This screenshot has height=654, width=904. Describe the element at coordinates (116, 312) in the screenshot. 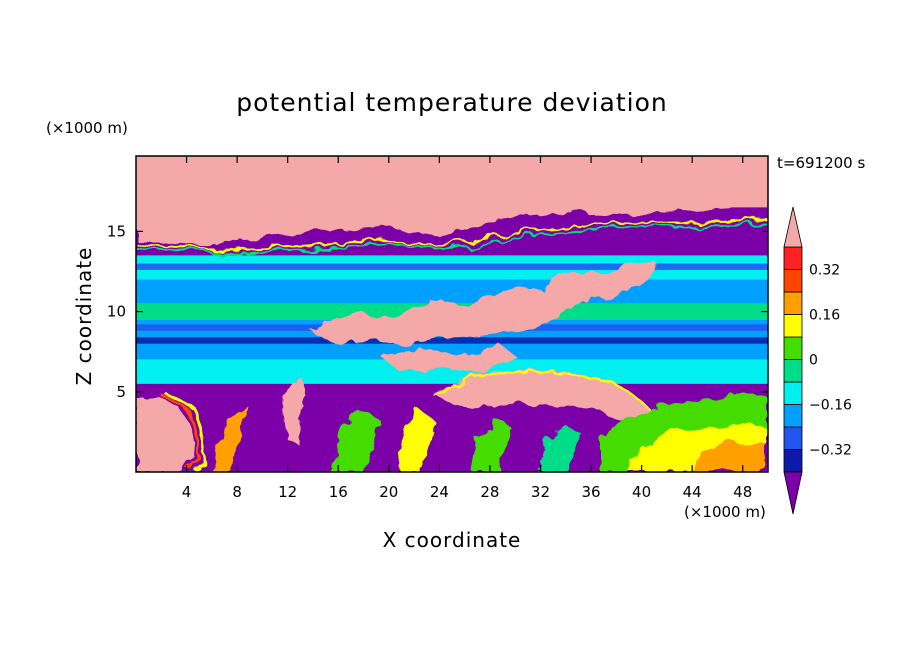

I see `y-tick-label: 10` at that location.